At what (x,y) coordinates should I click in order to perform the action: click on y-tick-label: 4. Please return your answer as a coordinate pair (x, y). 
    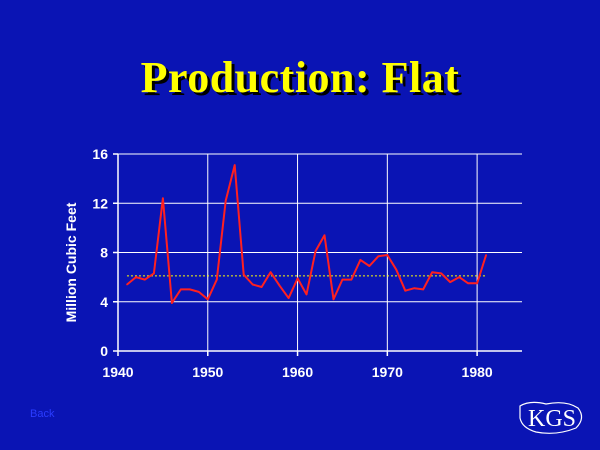
    Looking at the image, I should click on (104, 302).